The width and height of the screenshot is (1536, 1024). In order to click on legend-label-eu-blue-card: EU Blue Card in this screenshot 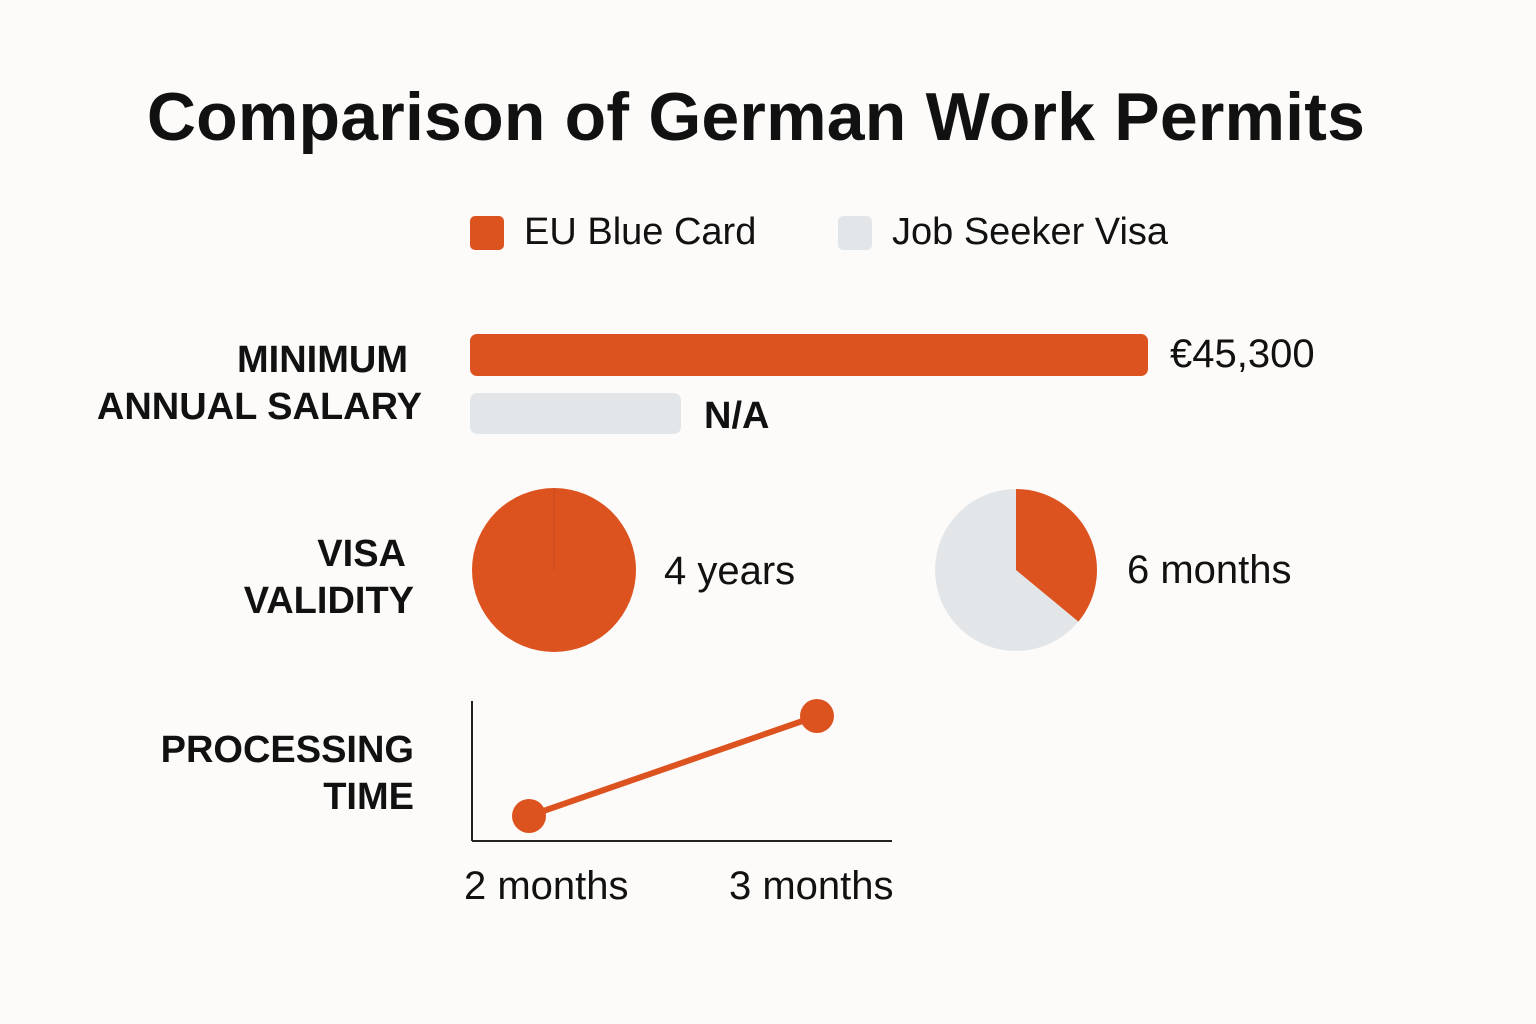, I will do `click(640, 232)`.